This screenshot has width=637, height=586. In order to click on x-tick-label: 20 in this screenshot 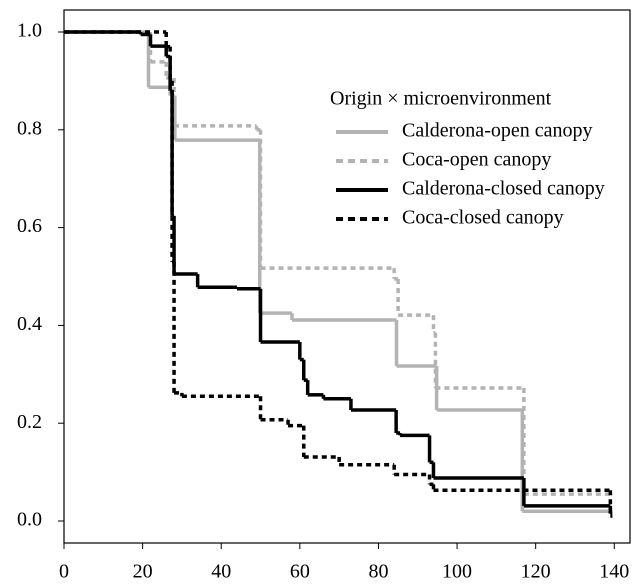, I will do `click(143, 572)`.